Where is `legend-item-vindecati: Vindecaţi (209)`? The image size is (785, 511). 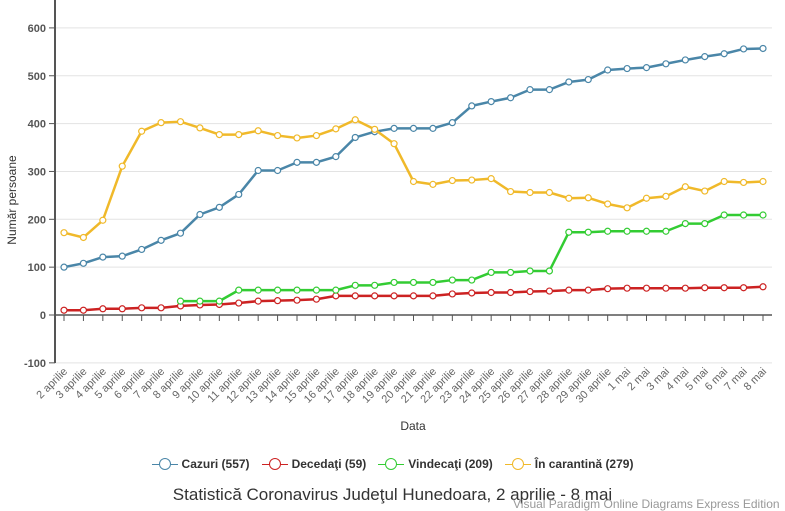 legend-item-vindecati: Vindecaţi (209) is located at coordinates (435, 464).